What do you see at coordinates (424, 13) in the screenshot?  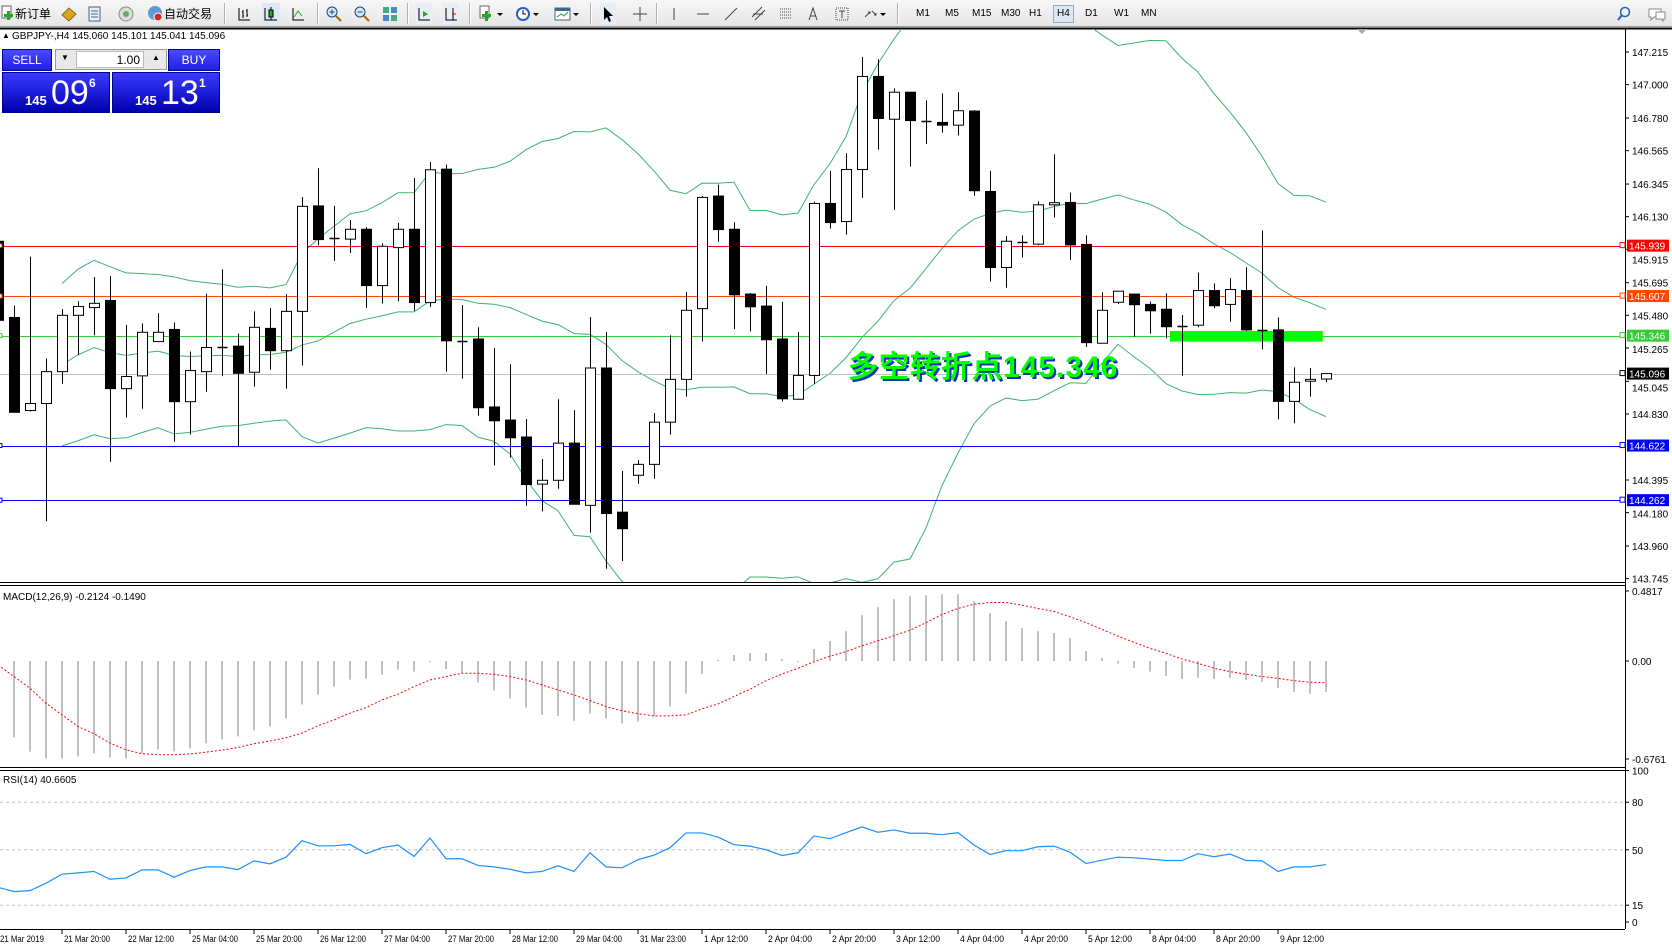 I see `auto-scroll-button` at bounding box center [424, 13].